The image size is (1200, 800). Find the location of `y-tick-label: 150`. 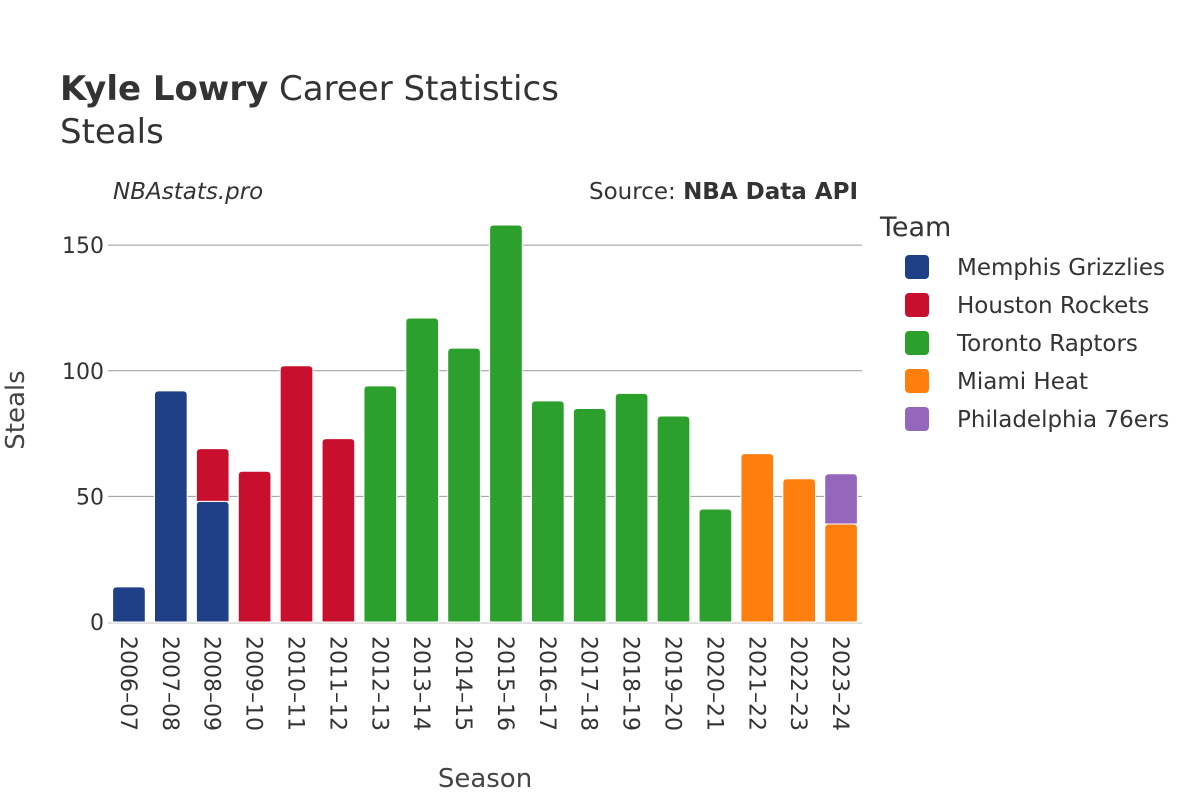

y-tick-label: 150 is located at coordinates (83, 246).